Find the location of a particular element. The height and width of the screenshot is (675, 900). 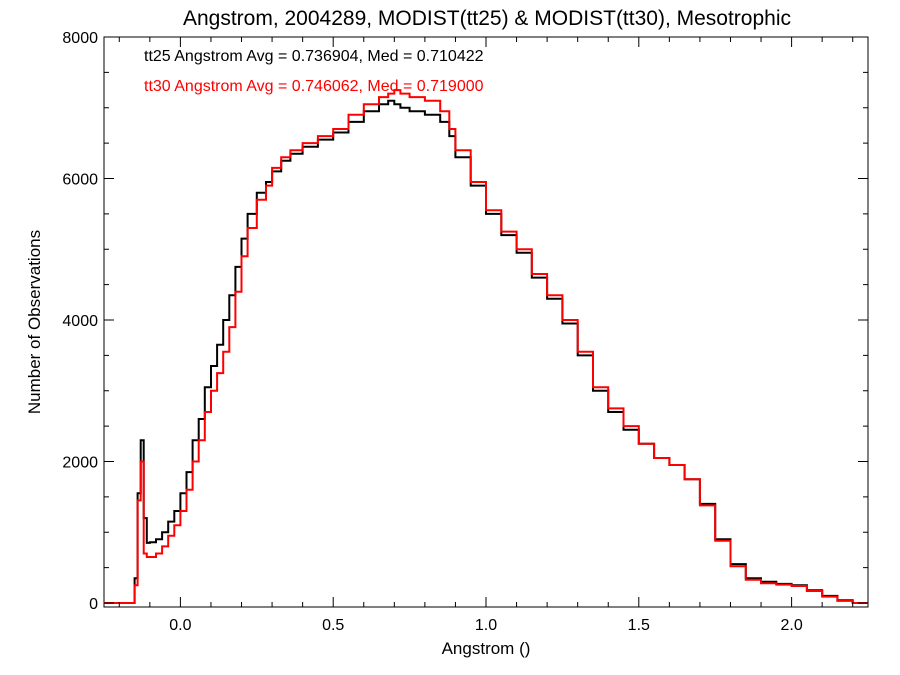

x-tick-label: 0.5 is located at coordinates (333, 625).